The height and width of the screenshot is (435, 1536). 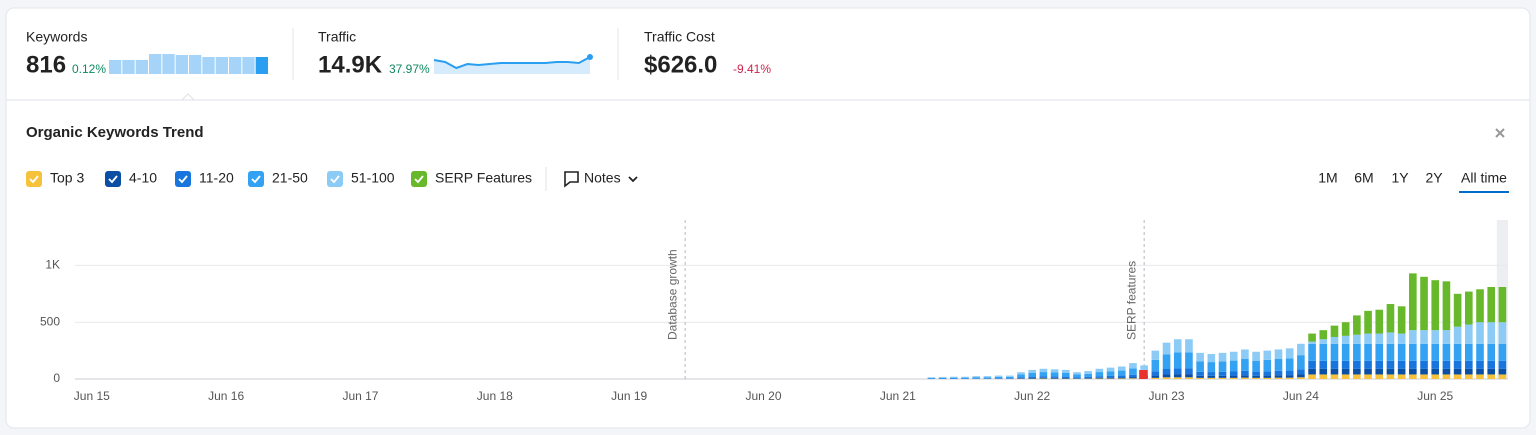 I want to click on range-button: 6M, so click(x=1363, y=178).